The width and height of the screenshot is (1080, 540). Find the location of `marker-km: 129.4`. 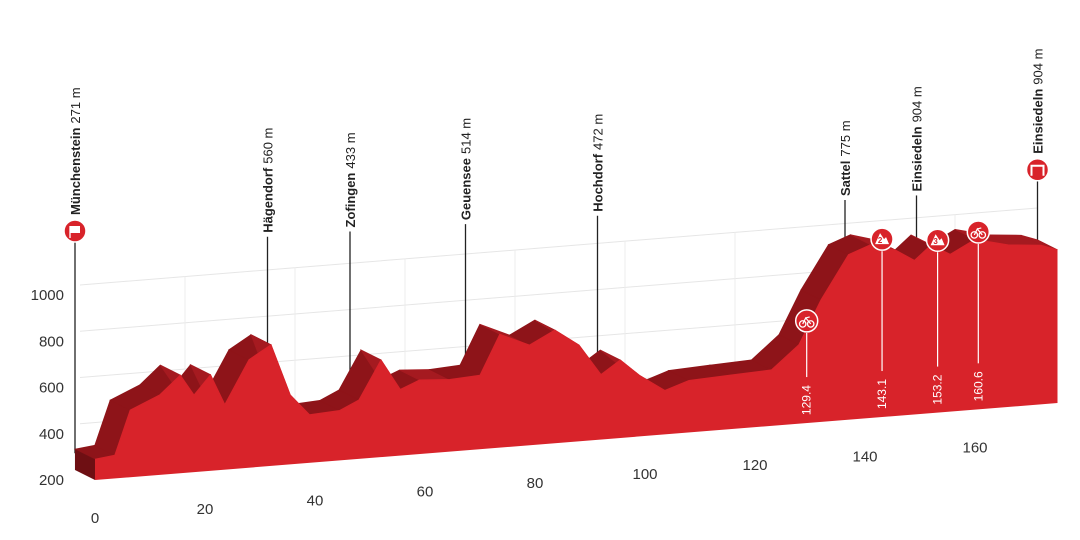

marker-km: 129.4 is located at coordinates (807, 400).